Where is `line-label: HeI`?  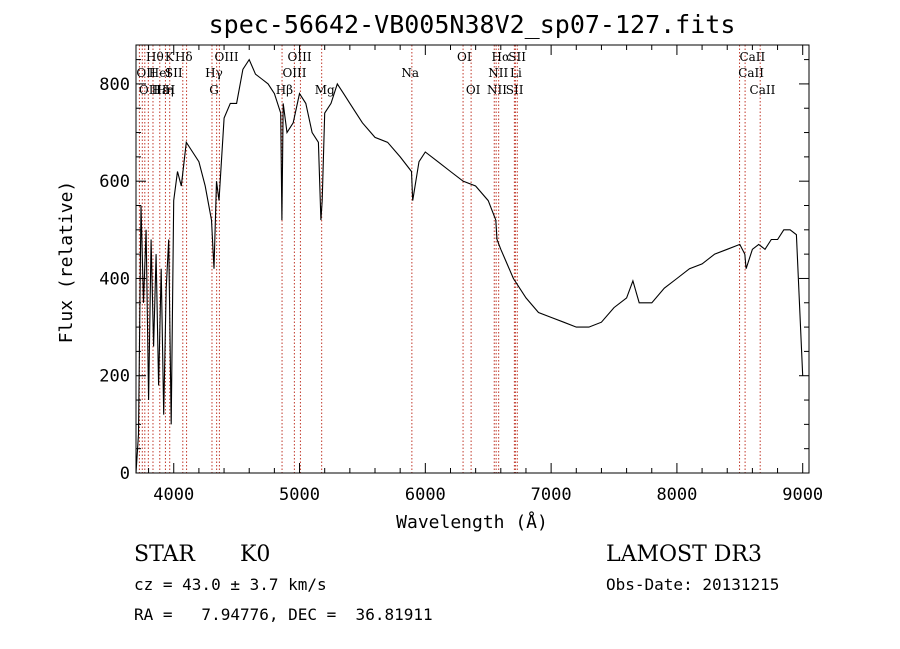 line-label: HeI is located at coordinates (160, 73).